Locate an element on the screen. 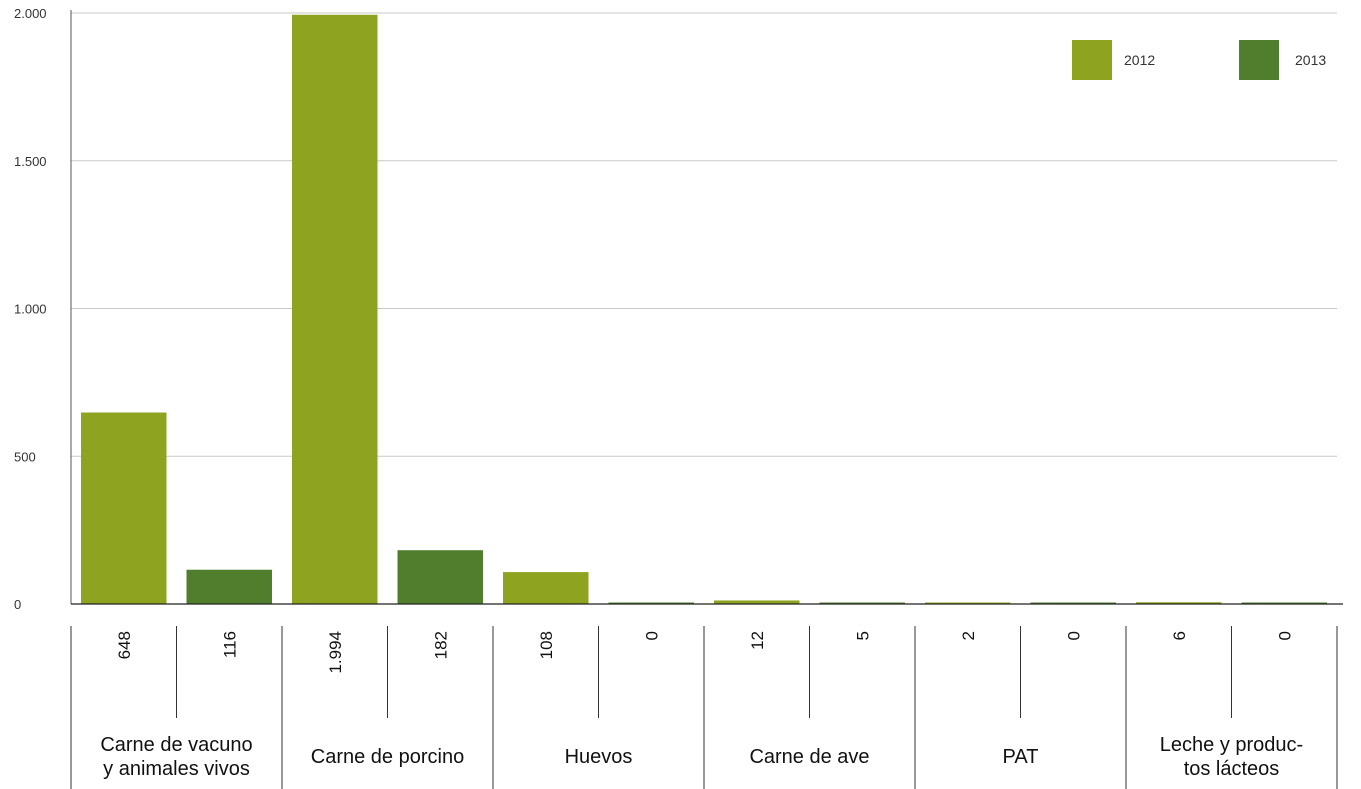 The image size is (1361, 789). y-tick-label: 0 is located at coordinates (17, 604).